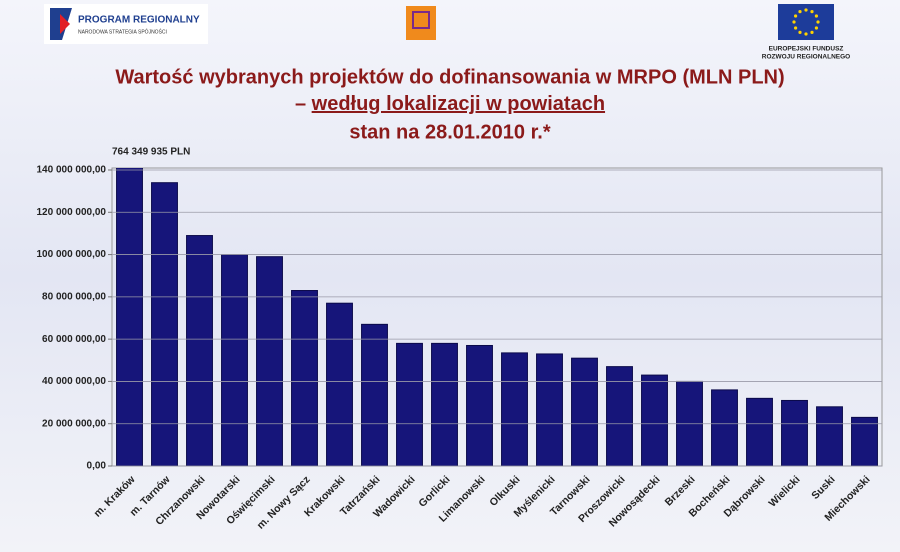  I want to click on y-tick-label: 80 000 000,00, so click(74, 296).